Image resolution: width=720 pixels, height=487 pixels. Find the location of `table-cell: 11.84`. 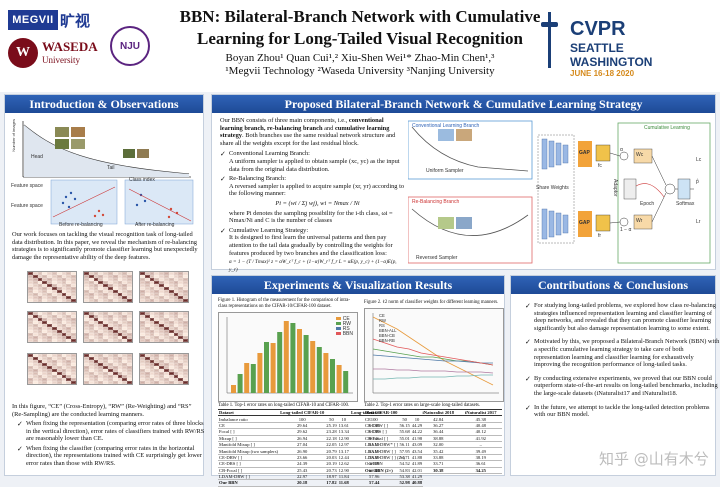

table-cell: 11.84 is located at coordinates (343, 477).